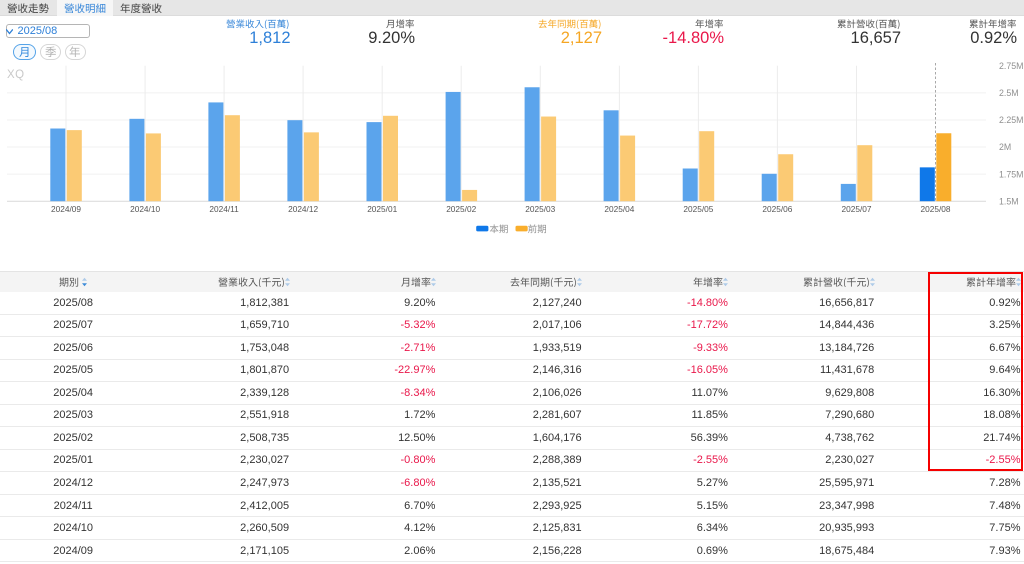 The width and height of the screenshot is (1024, 564). What do you see at coordinates (1005, 147) in the screenshot?
I see `svg-text: 2M` at bounding box center [1005, 147].